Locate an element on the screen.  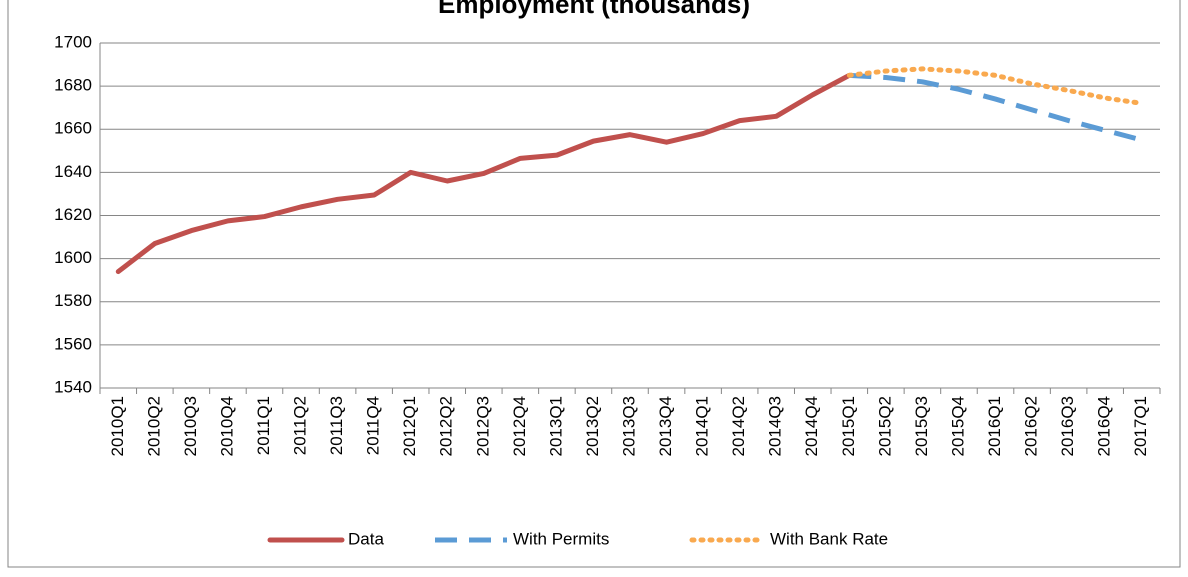
x-tick-label: 2011Q4 is located at coordinates (373, 425).